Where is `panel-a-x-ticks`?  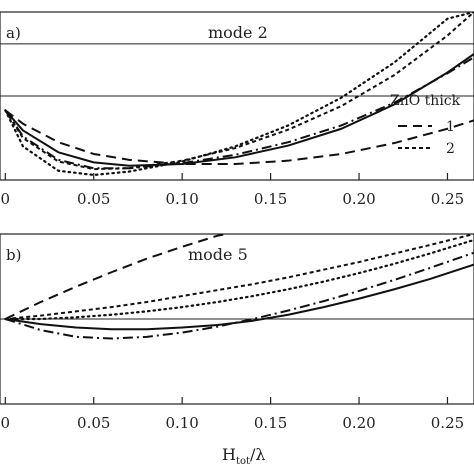 panel-a-x-ticks is located at coordinates (226, 176).